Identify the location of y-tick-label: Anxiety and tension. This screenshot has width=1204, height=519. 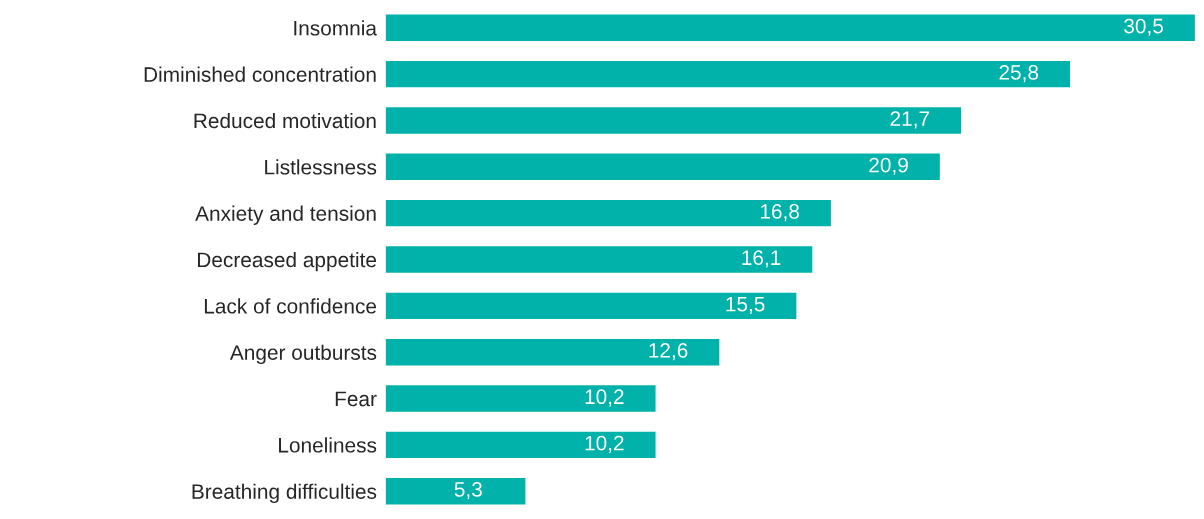
(285, 215).